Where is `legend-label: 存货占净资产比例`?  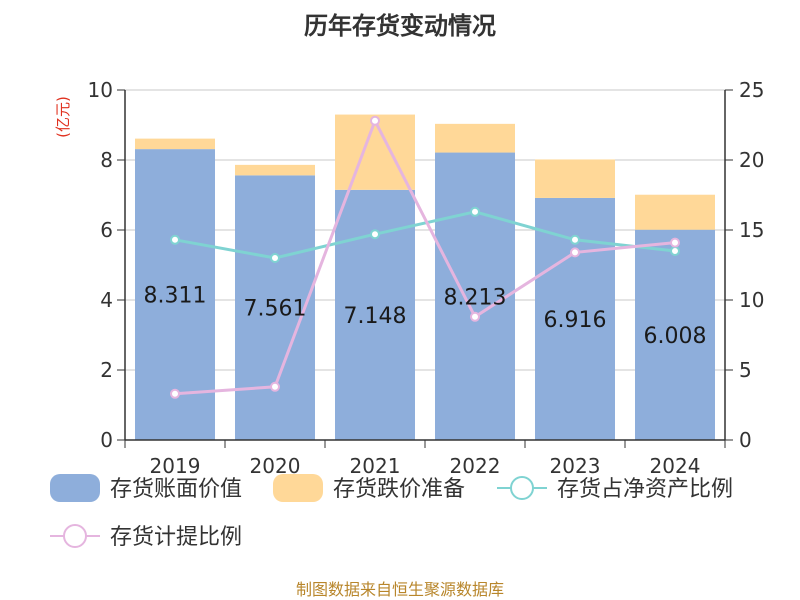
legend-label: 存货占净资产比例 is located at coordinates (645, 489).